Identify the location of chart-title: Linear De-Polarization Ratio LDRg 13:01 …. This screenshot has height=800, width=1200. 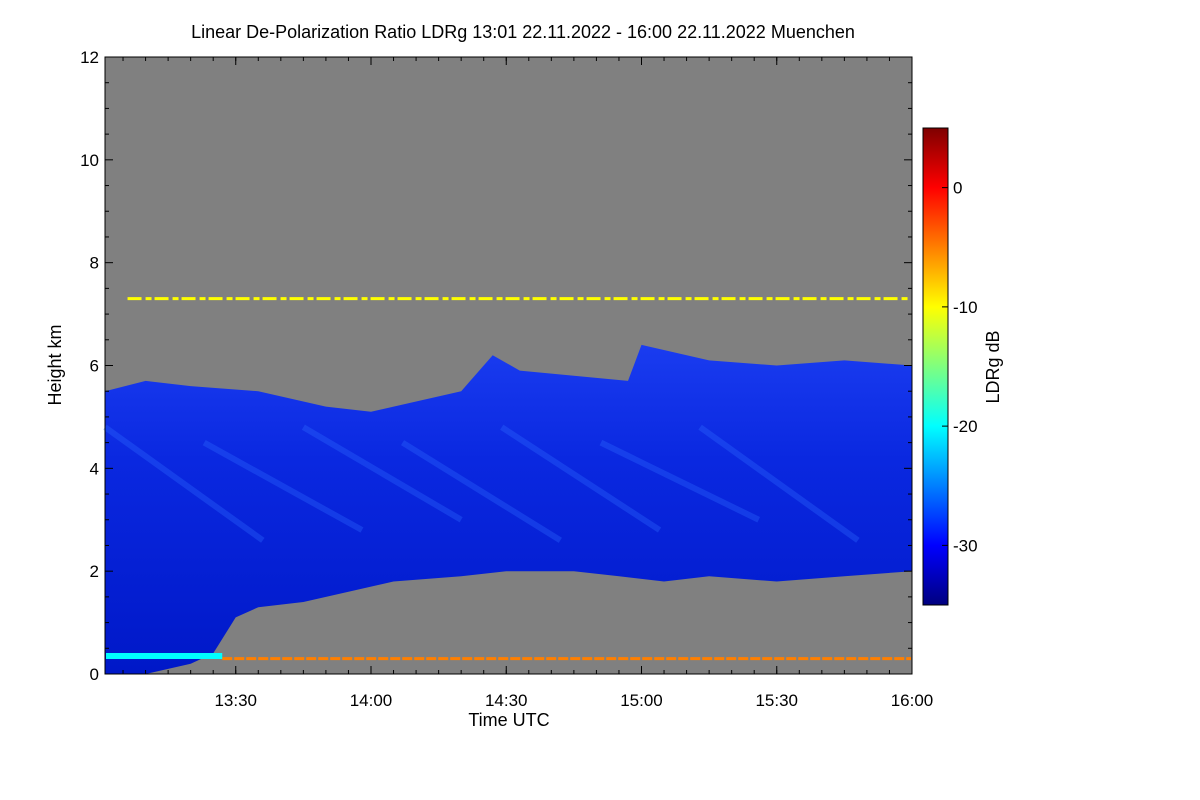
(523, 32).